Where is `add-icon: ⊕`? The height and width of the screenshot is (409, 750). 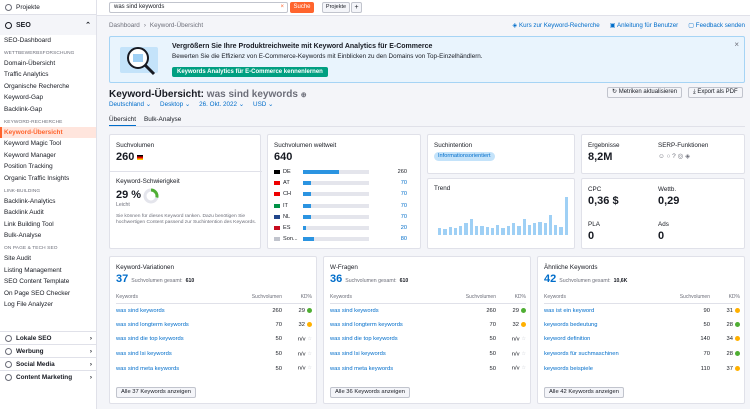
add-icon: ⊕ is located at coordinates (303, 95).